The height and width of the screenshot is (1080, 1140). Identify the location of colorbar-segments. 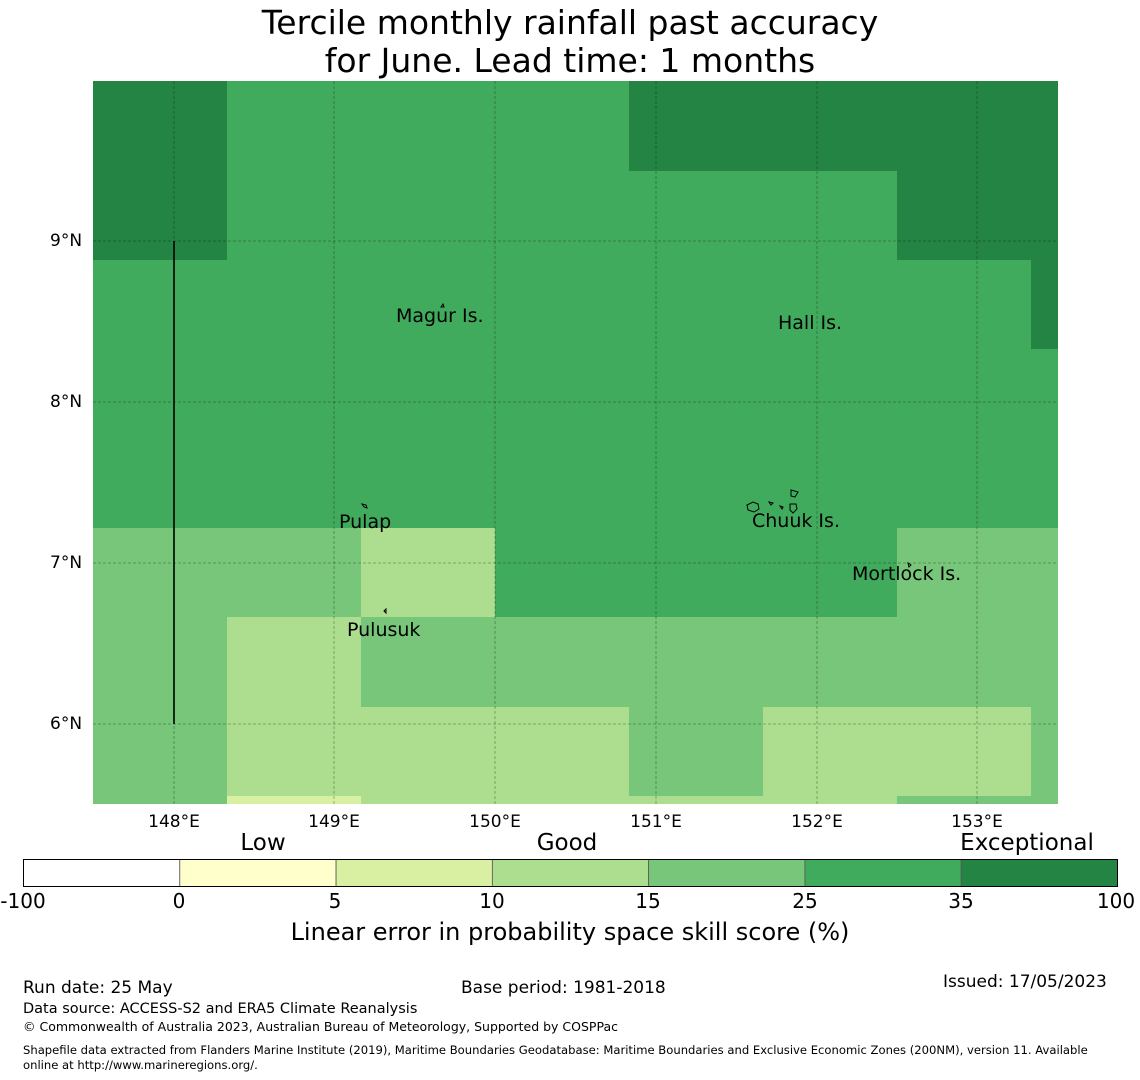
(570, 873).